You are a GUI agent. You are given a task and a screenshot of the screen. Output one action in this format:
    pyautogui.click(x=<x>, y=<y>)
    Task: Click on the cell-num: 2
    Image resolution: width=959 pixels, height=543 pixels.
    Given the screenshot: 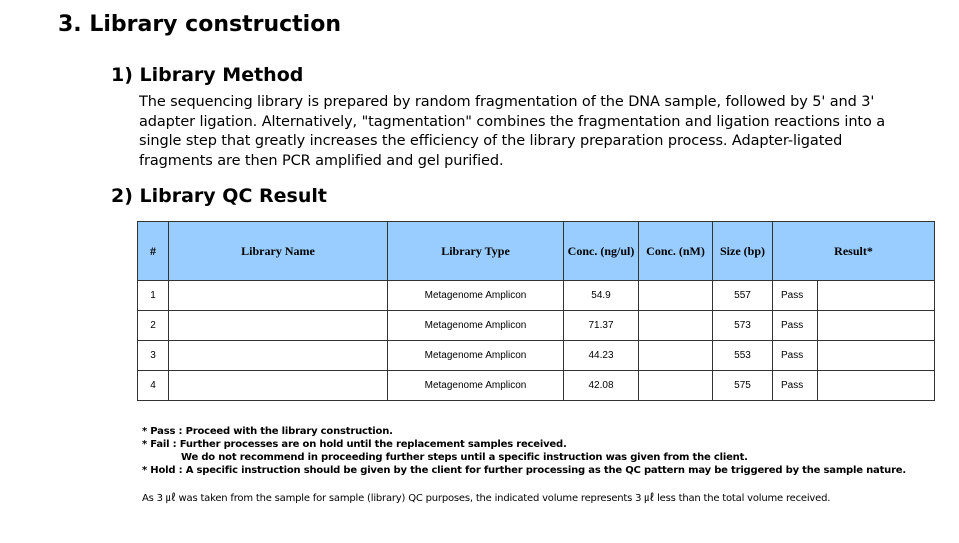 What is the action you would take?
    pyautogui.click(x=153, y=325)
    